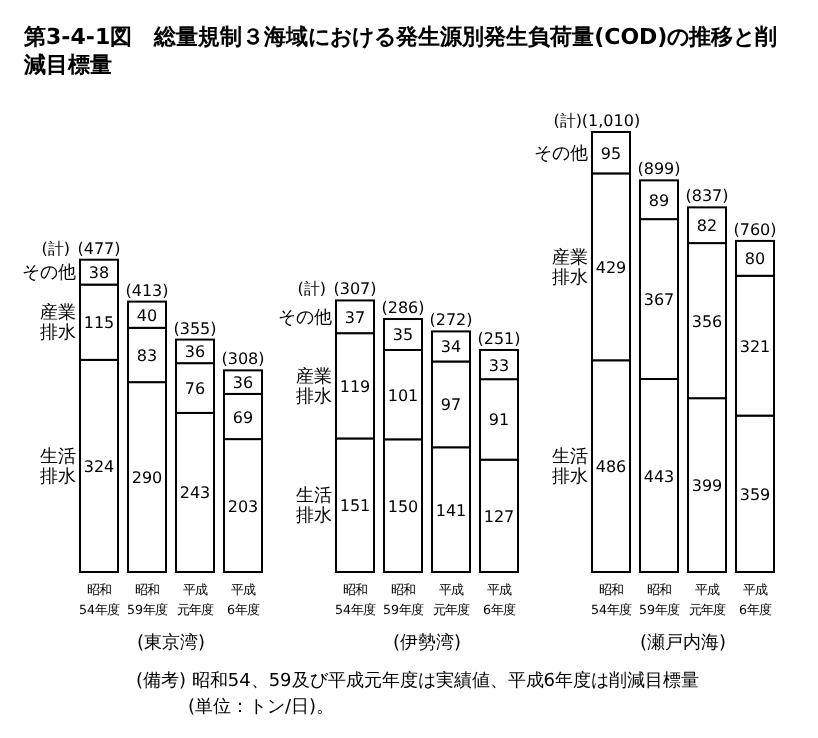 Image resolution: width=818 pixels, height=738 pixels. I want to click on total-label: (477), so click(99, 248).